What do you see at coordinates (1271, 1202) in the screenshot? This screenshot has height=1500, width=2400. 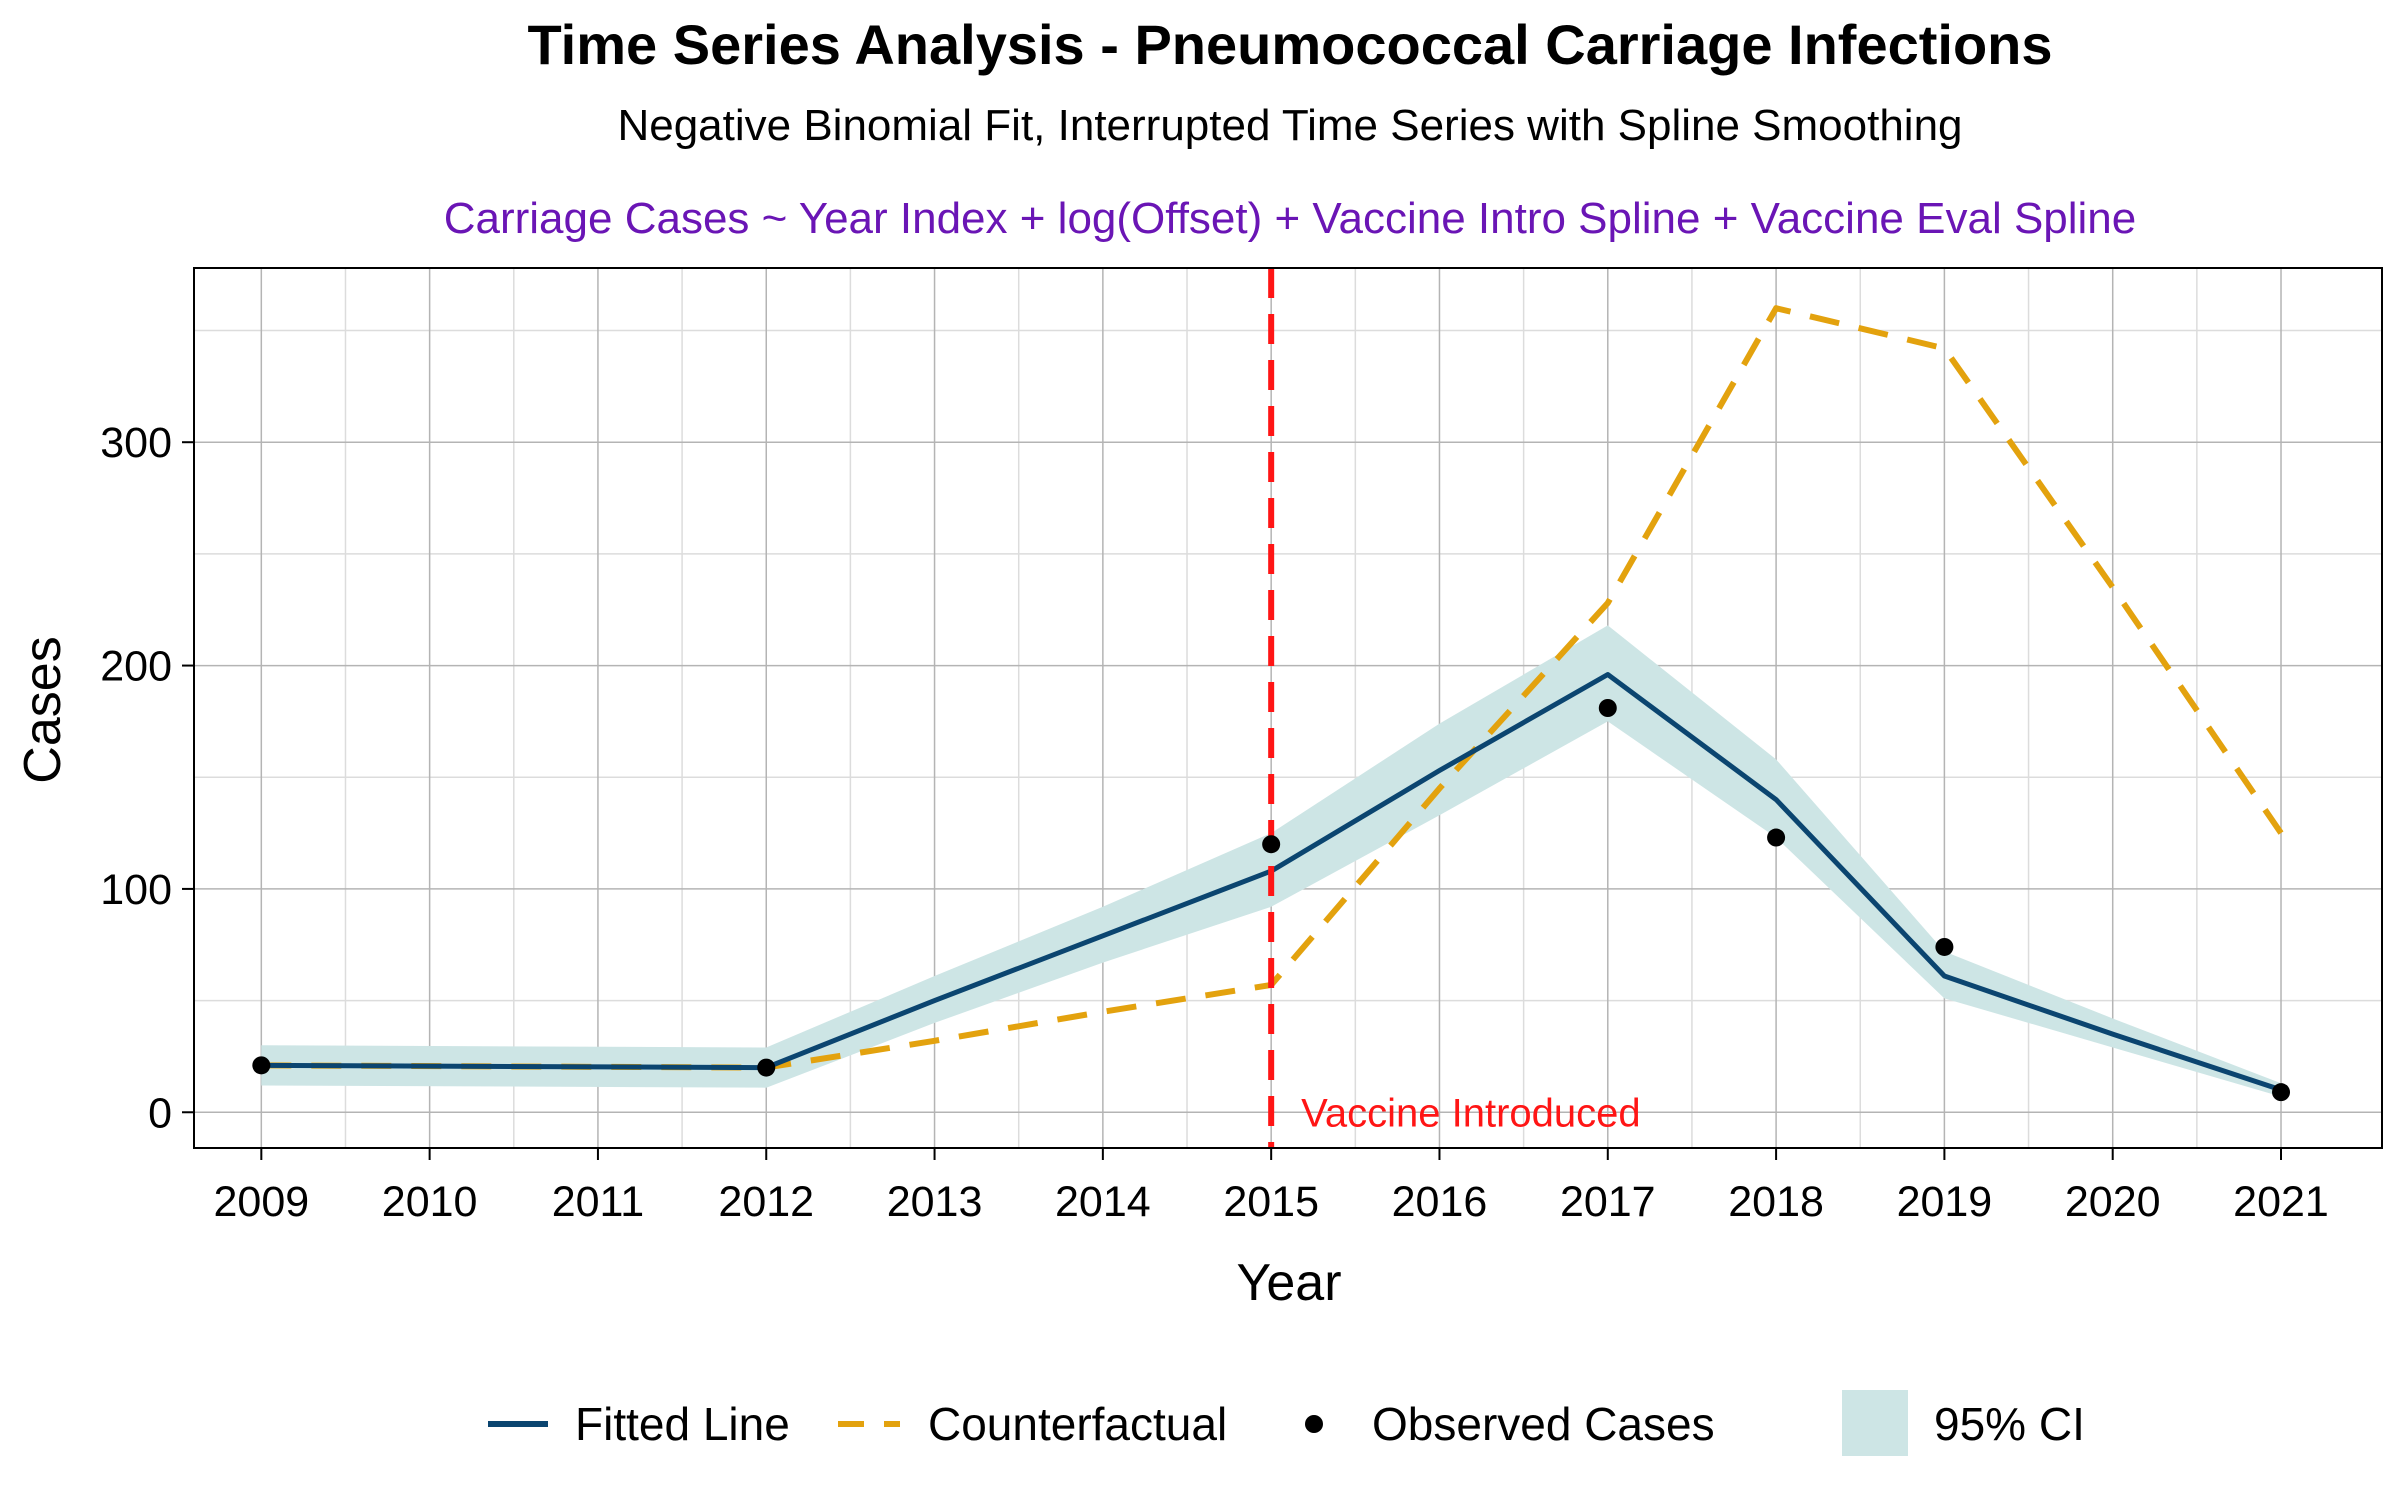 I see `x-tick-label: 2015` at bounding box center [1271, 1202].